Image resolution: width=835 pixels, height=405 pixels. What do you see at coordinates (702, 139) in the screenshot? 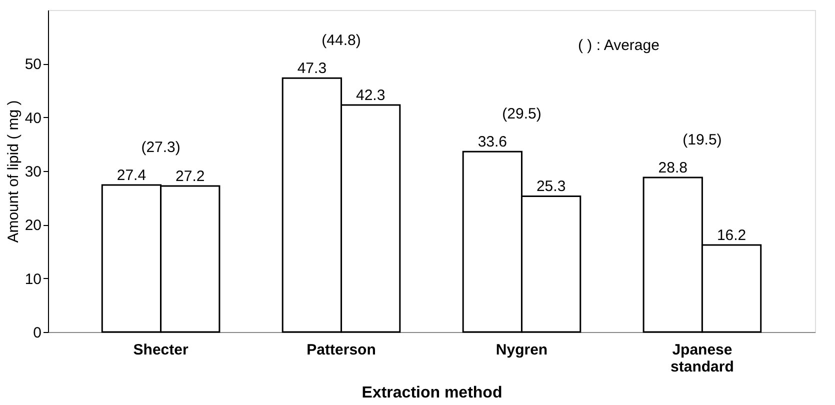
I see `annotation: (19.5)` at bounding box center [702, 139].